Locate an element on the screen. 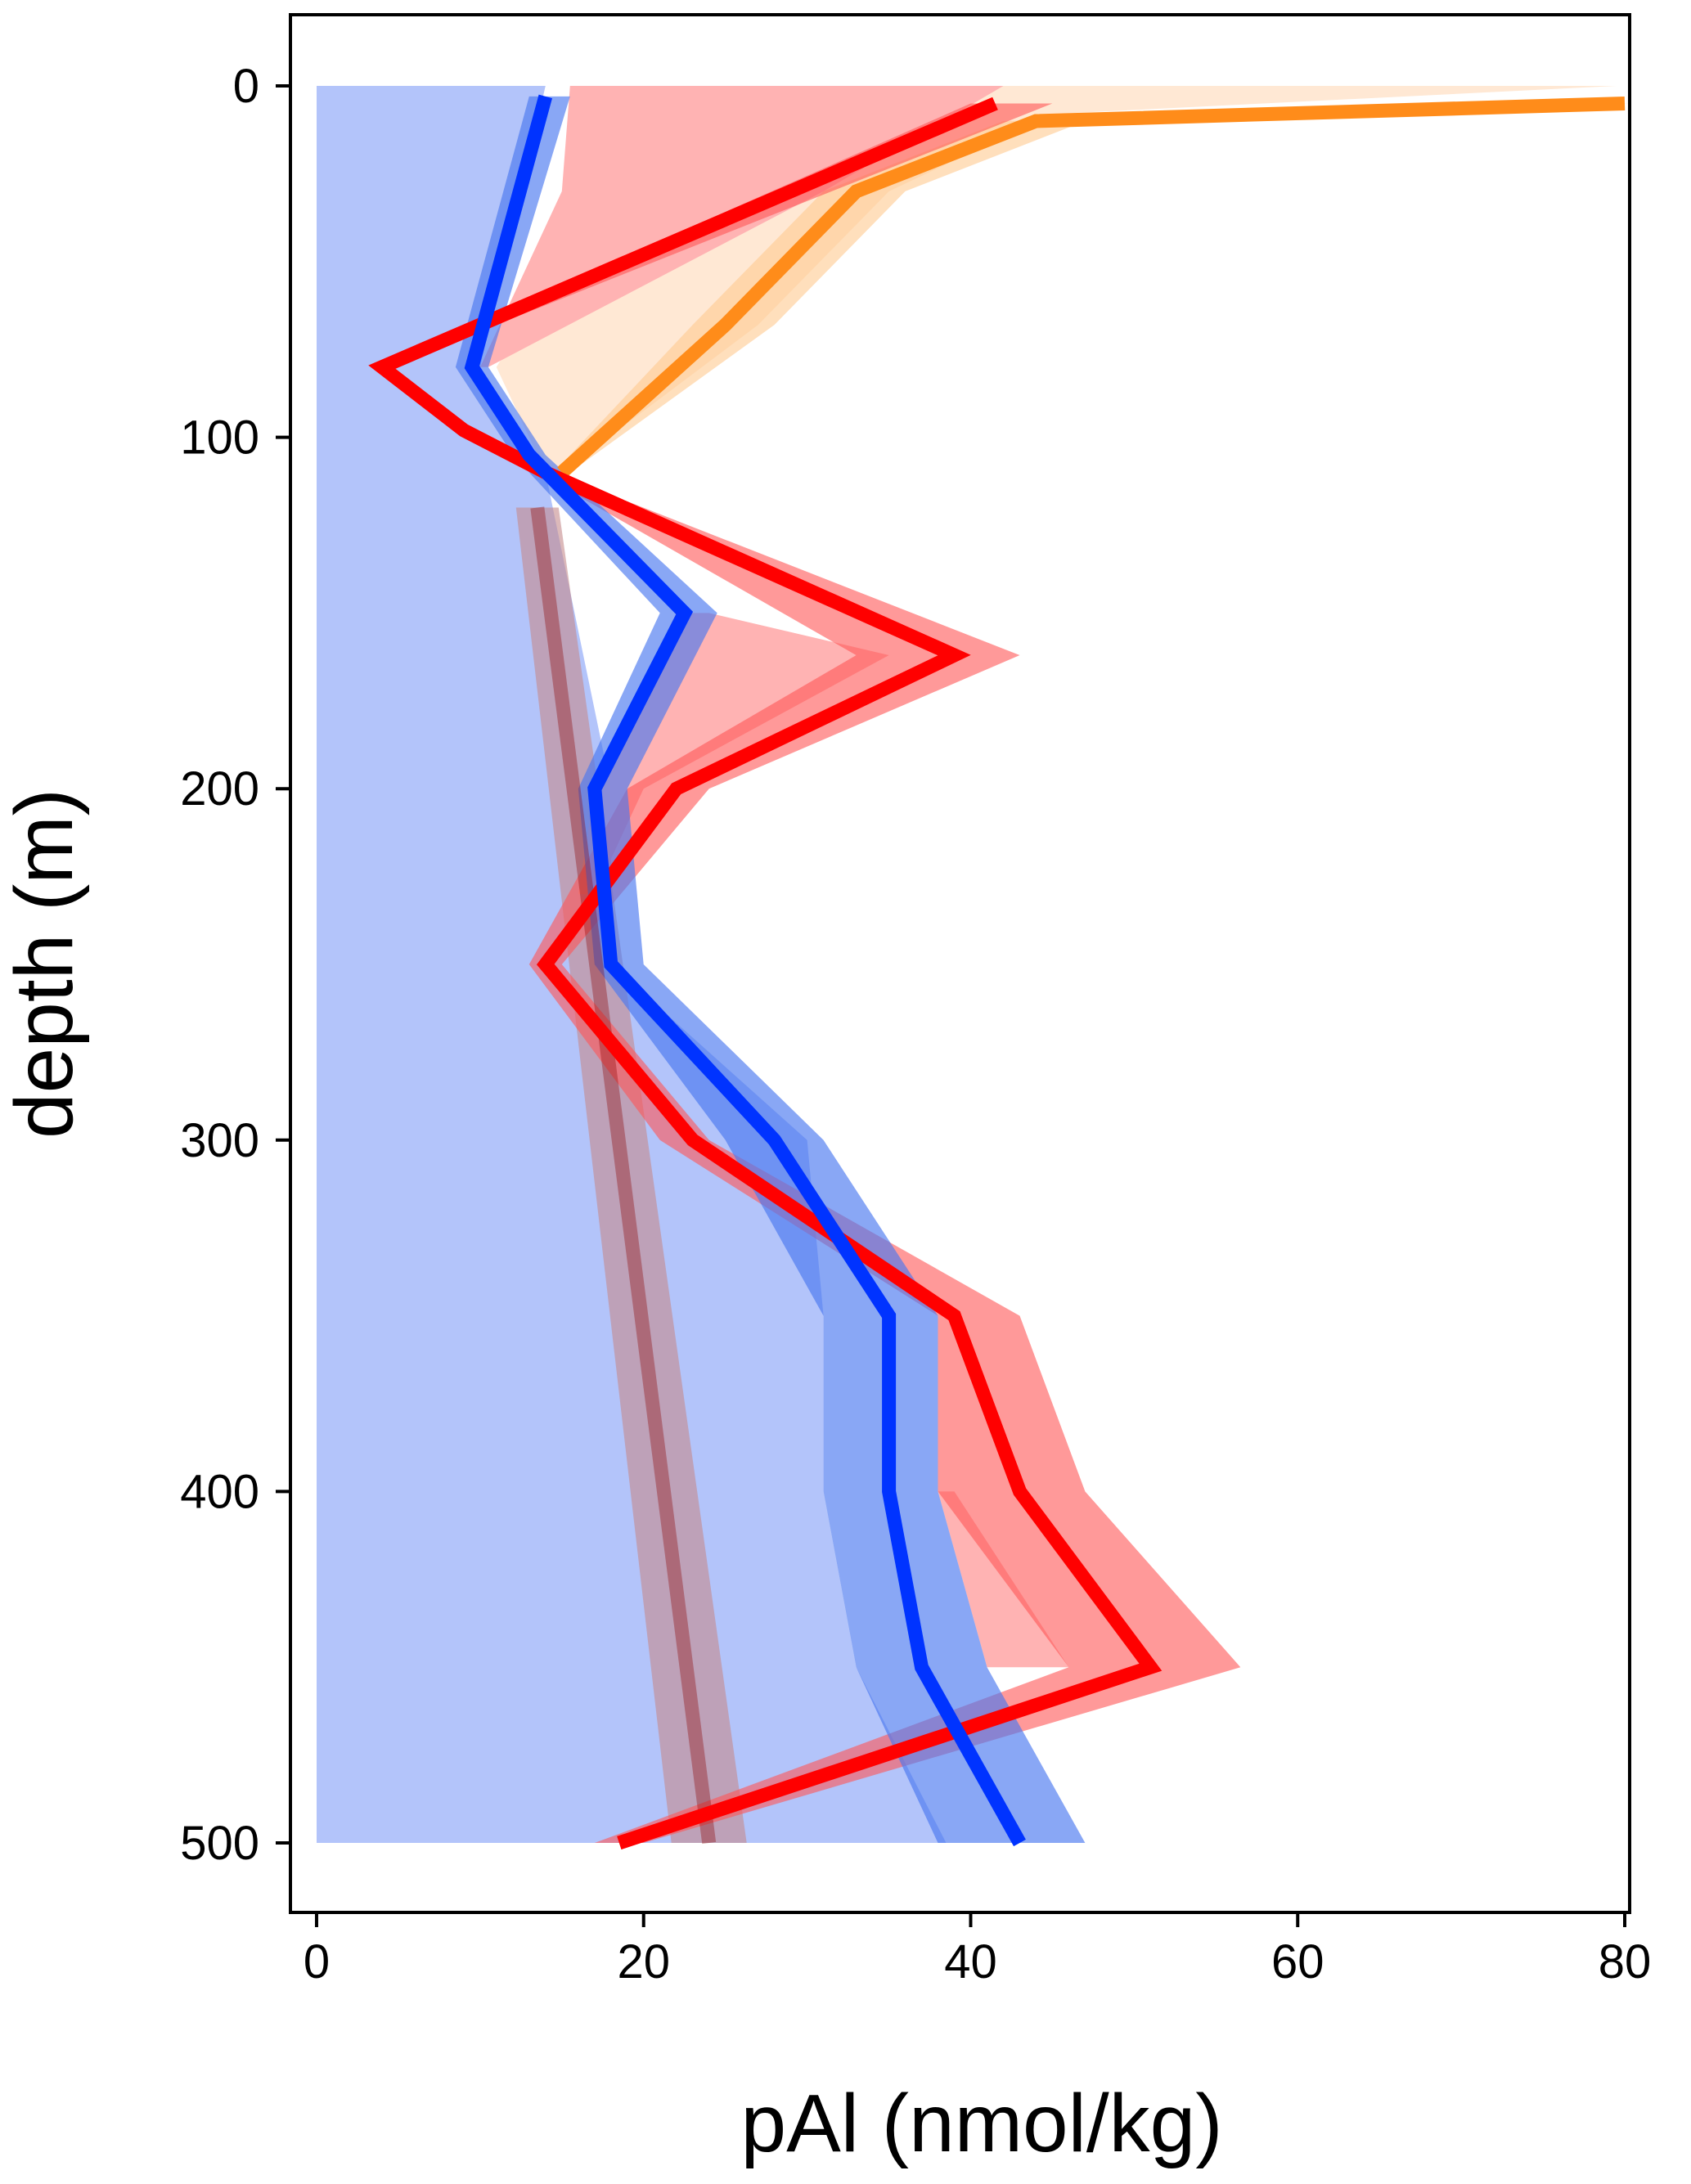  y-tick-label: 200 is located at coordinates (219, 789).